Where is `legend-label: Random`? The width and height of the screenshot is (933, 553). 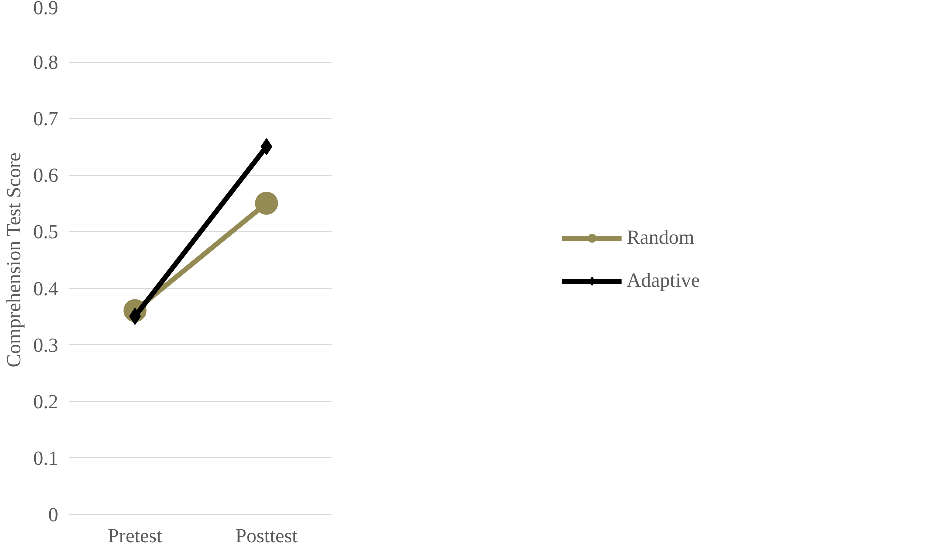 legend-label: Random is located at coordinates (660, 238).